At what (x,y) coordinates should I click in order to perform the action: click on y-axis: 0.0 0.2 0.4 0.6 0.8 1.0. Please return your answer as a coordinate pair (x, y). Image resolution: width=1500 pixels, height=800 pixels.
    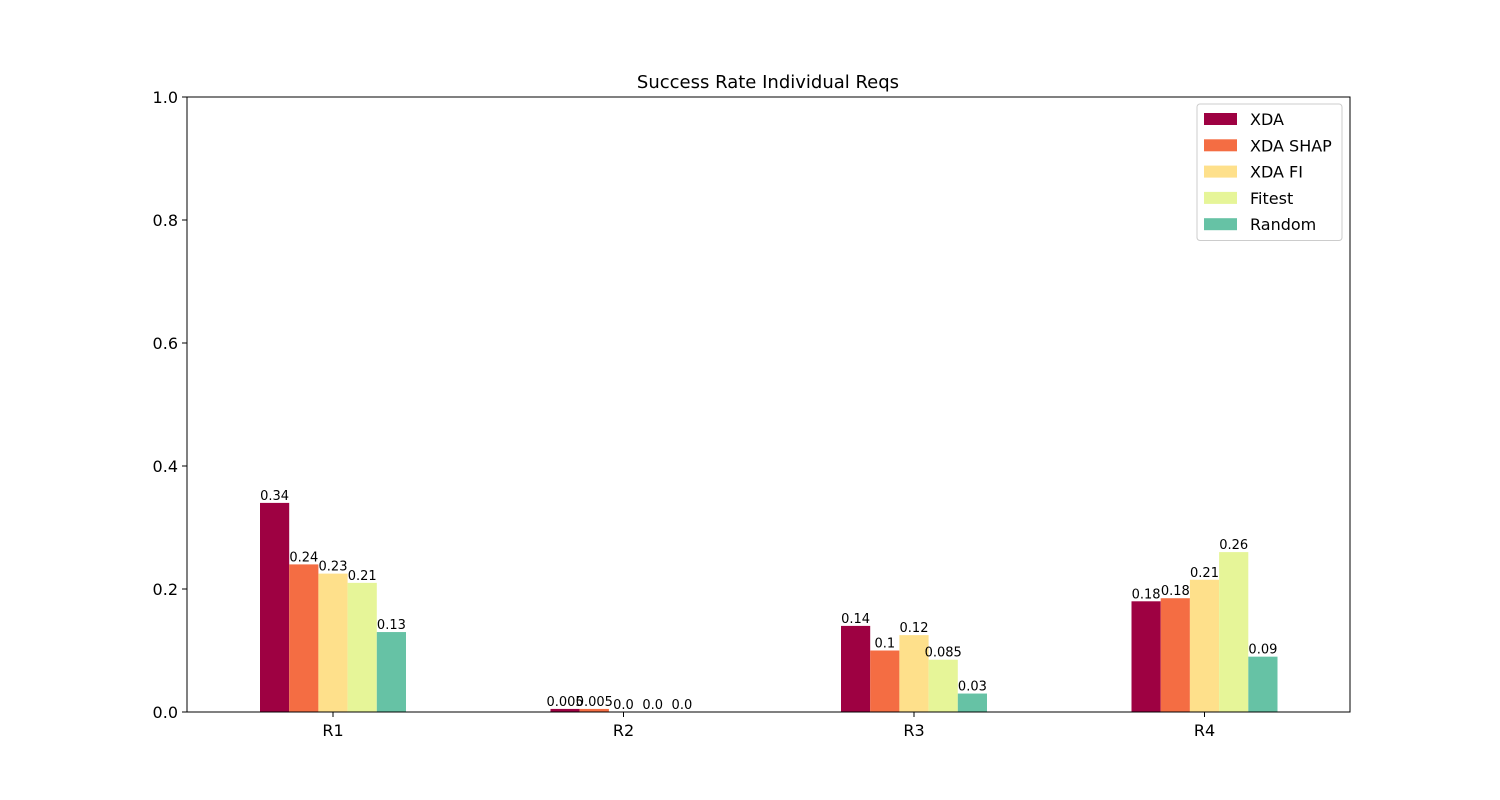
    Looking at the image, I should click on (170, 405).